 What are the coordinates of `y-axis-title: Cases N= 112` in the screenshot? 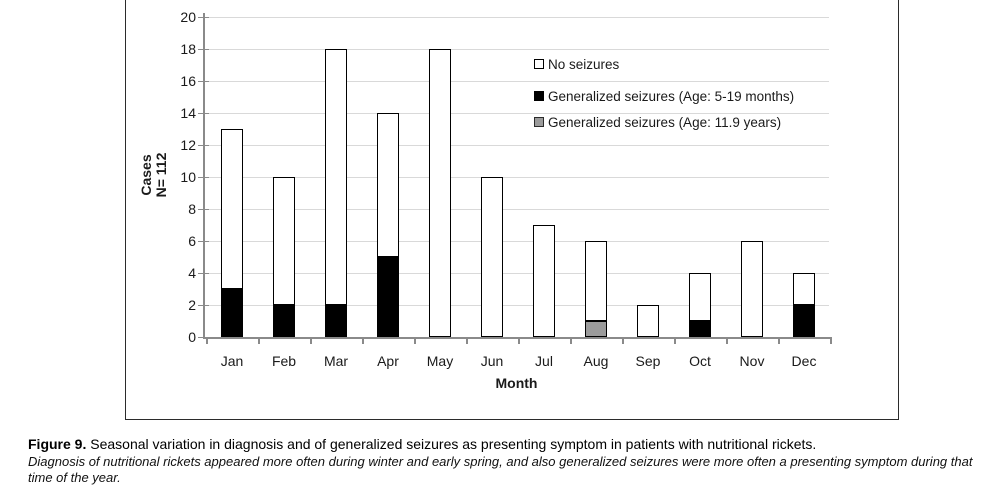 It's located at (153, 175).